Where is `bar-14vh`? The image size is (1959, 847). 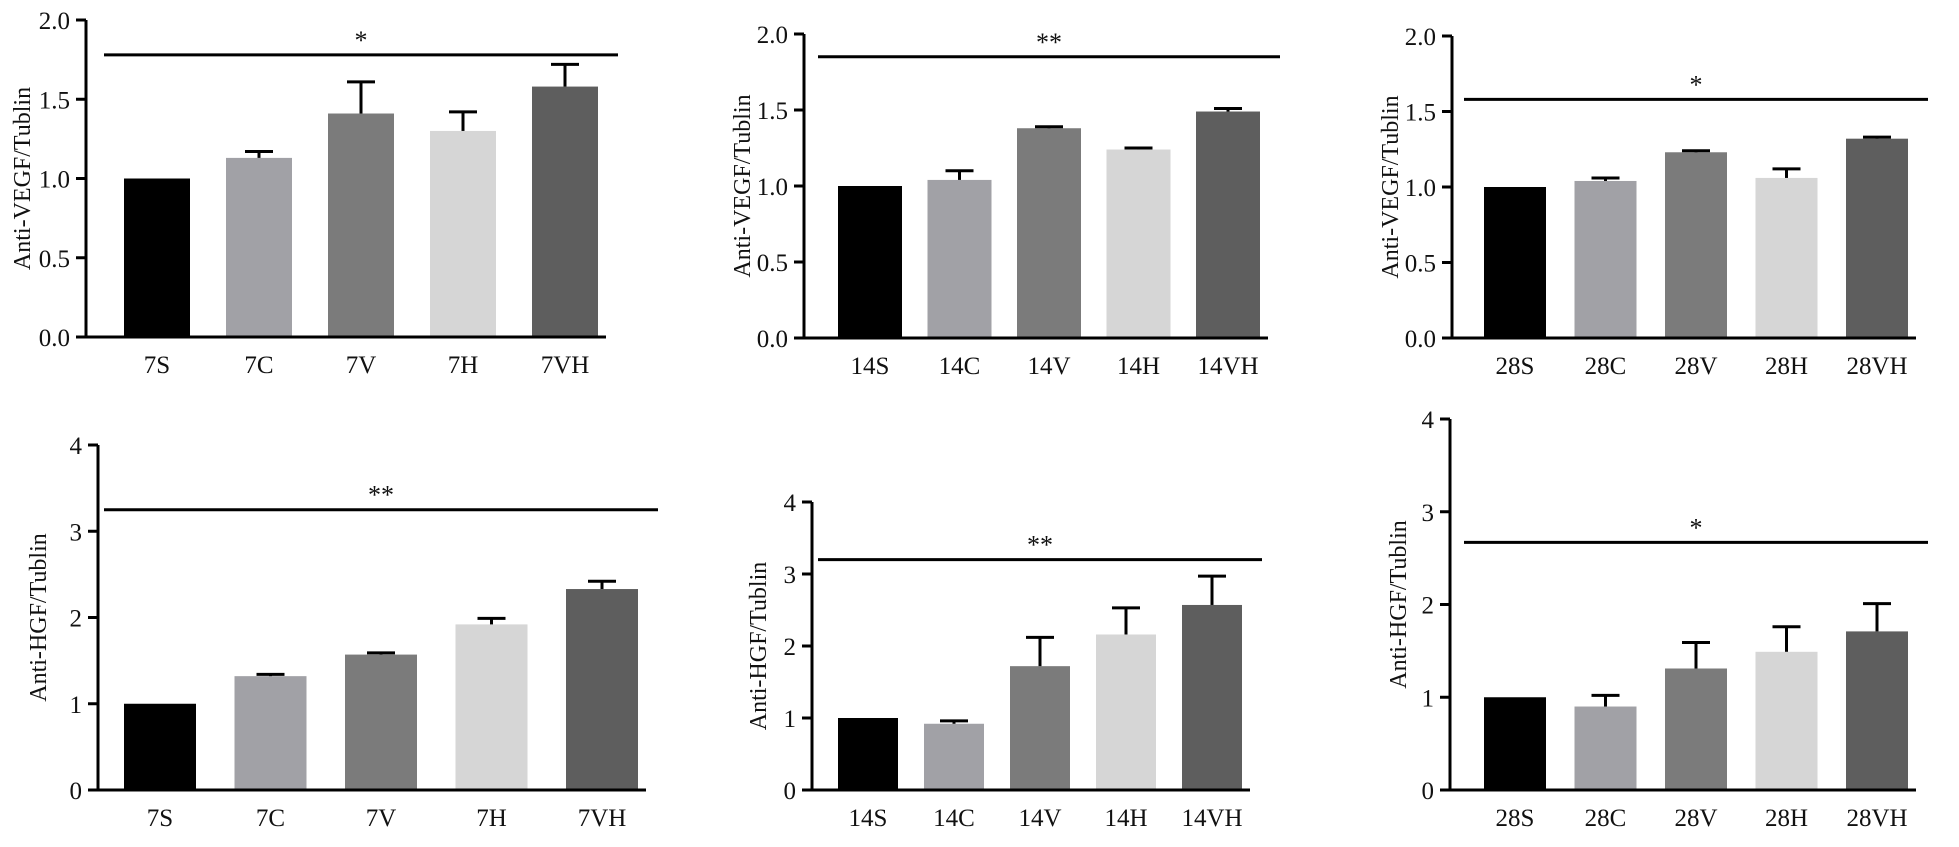
bar-14vh is located at coordinates (1212, 697).